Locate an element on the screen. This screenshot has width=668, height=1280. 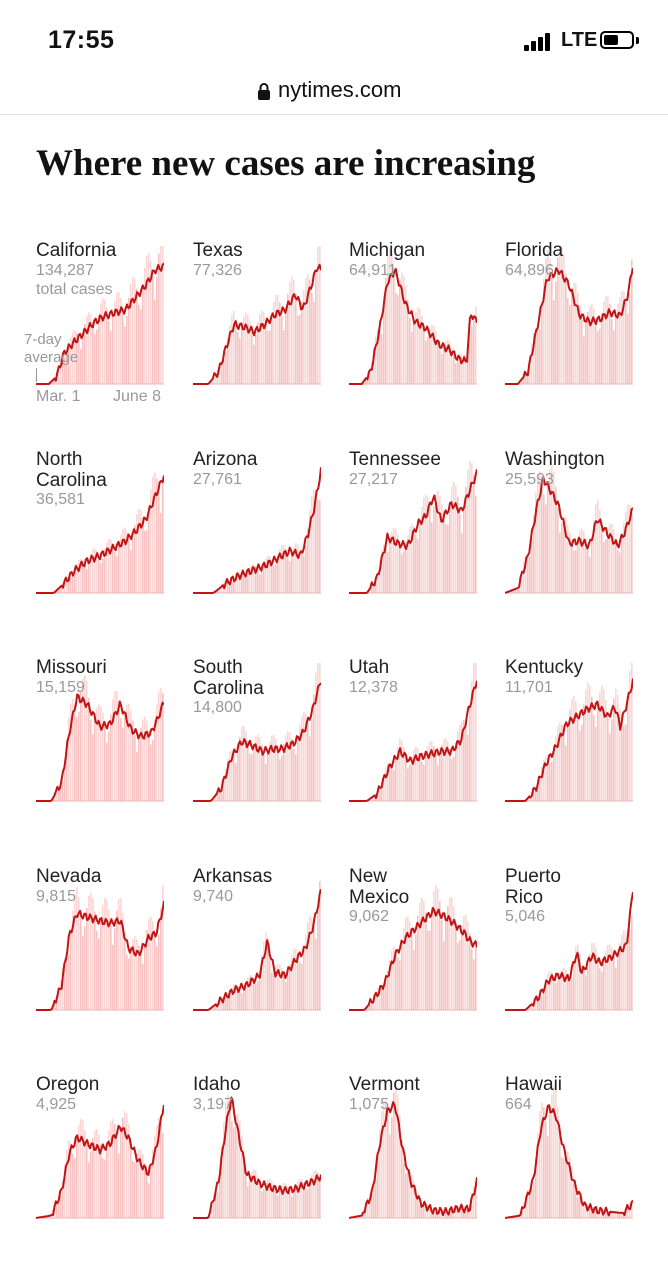
status-bar: 17:55 LTE is located at coordinates (334, 39).